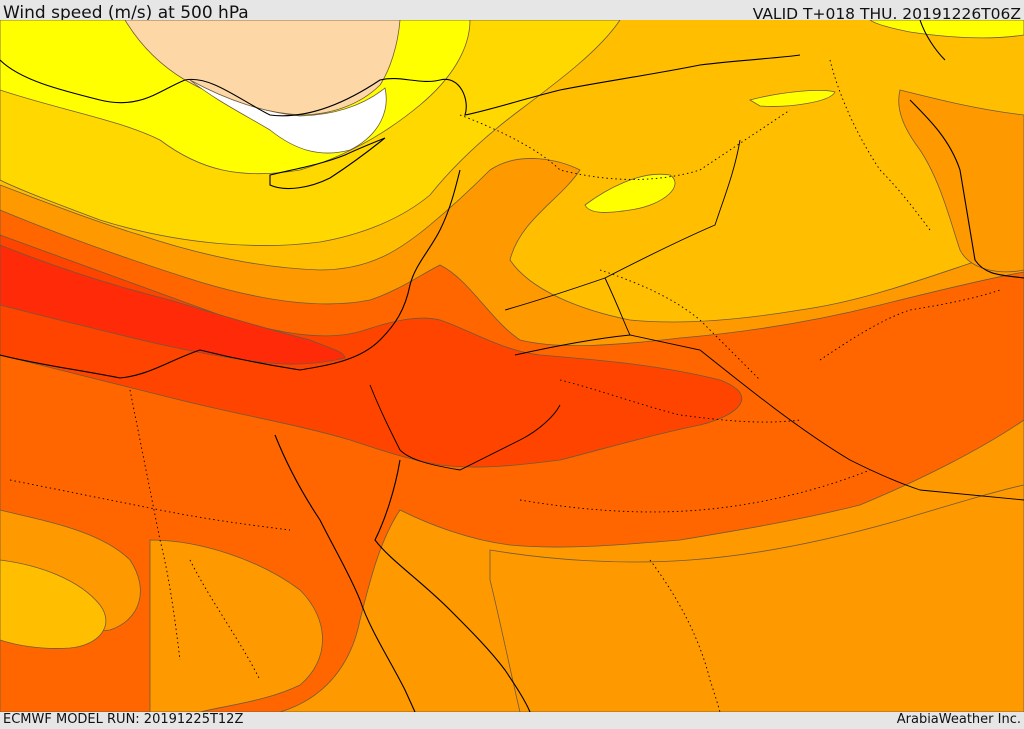 This screenshot has height=729, width=1024. I want to click on coastline-gulf, so click(966, 189).